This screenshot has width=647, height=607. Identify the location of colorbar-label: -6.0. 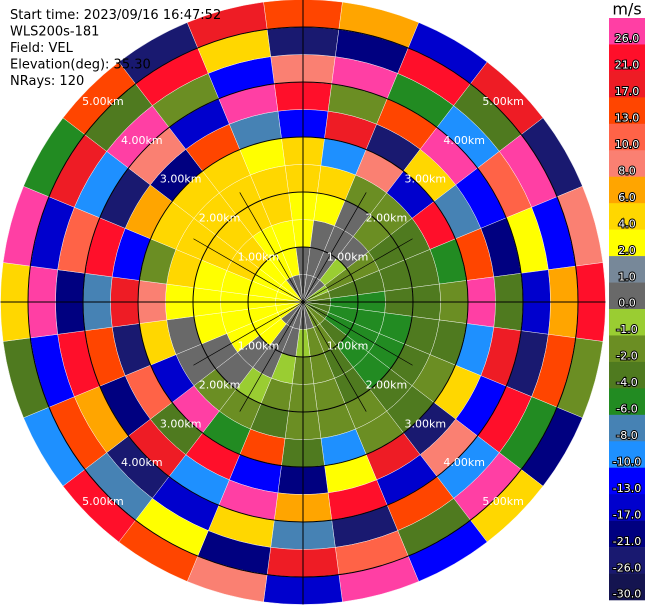
(626, 409).